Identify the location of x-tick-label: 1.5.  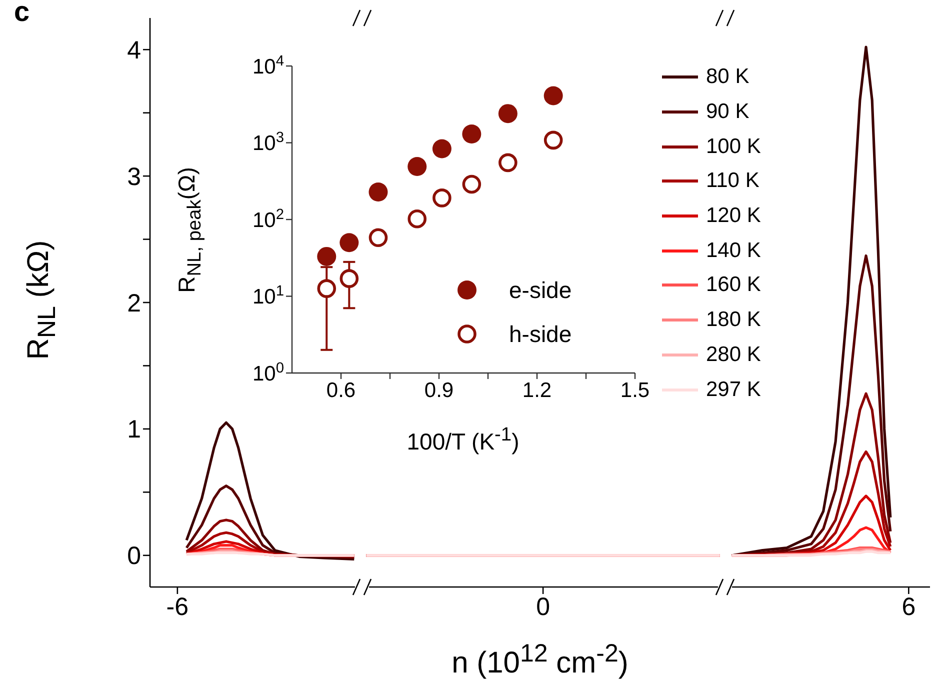
(635, 390).